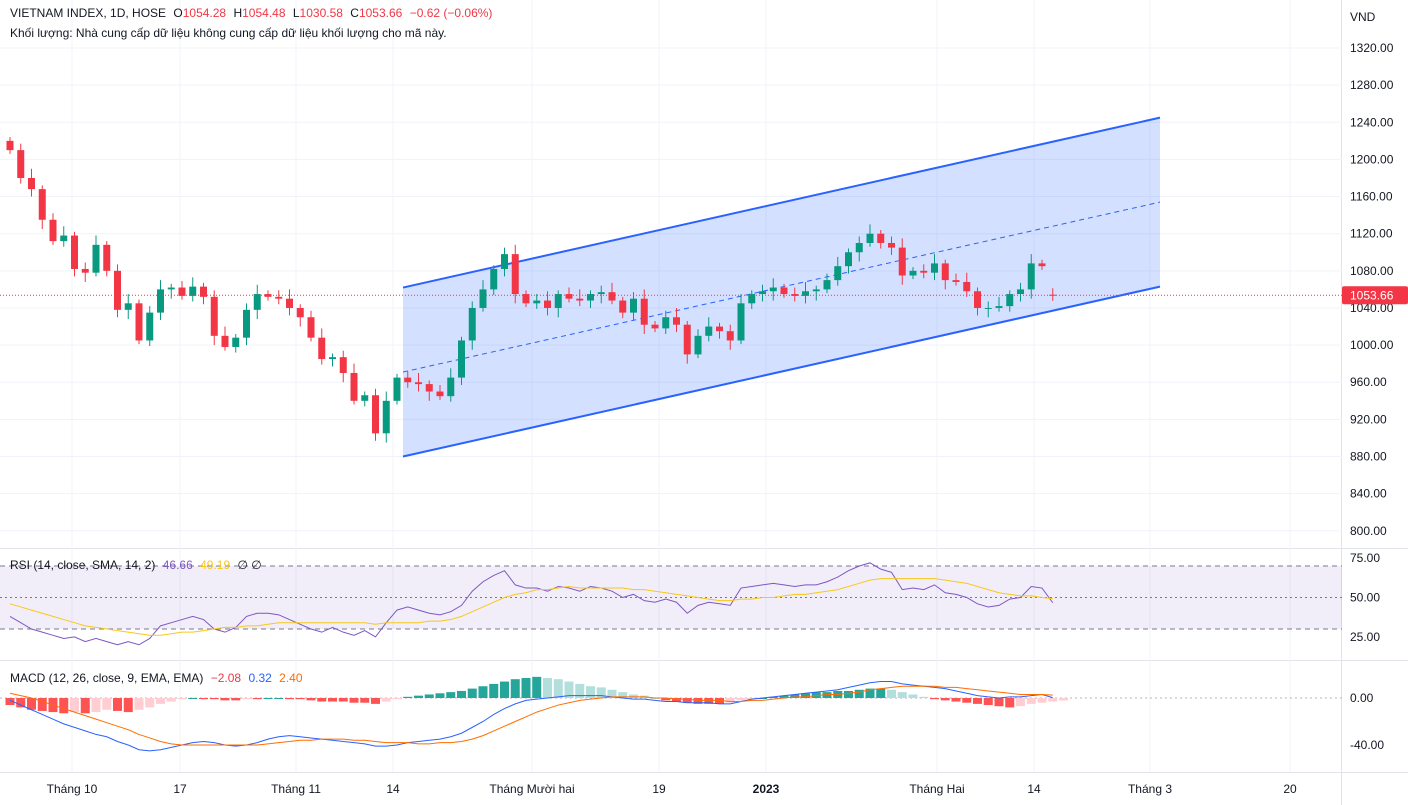  I want to click on rsi-extra: ∅ ∅, so click(249, 565).